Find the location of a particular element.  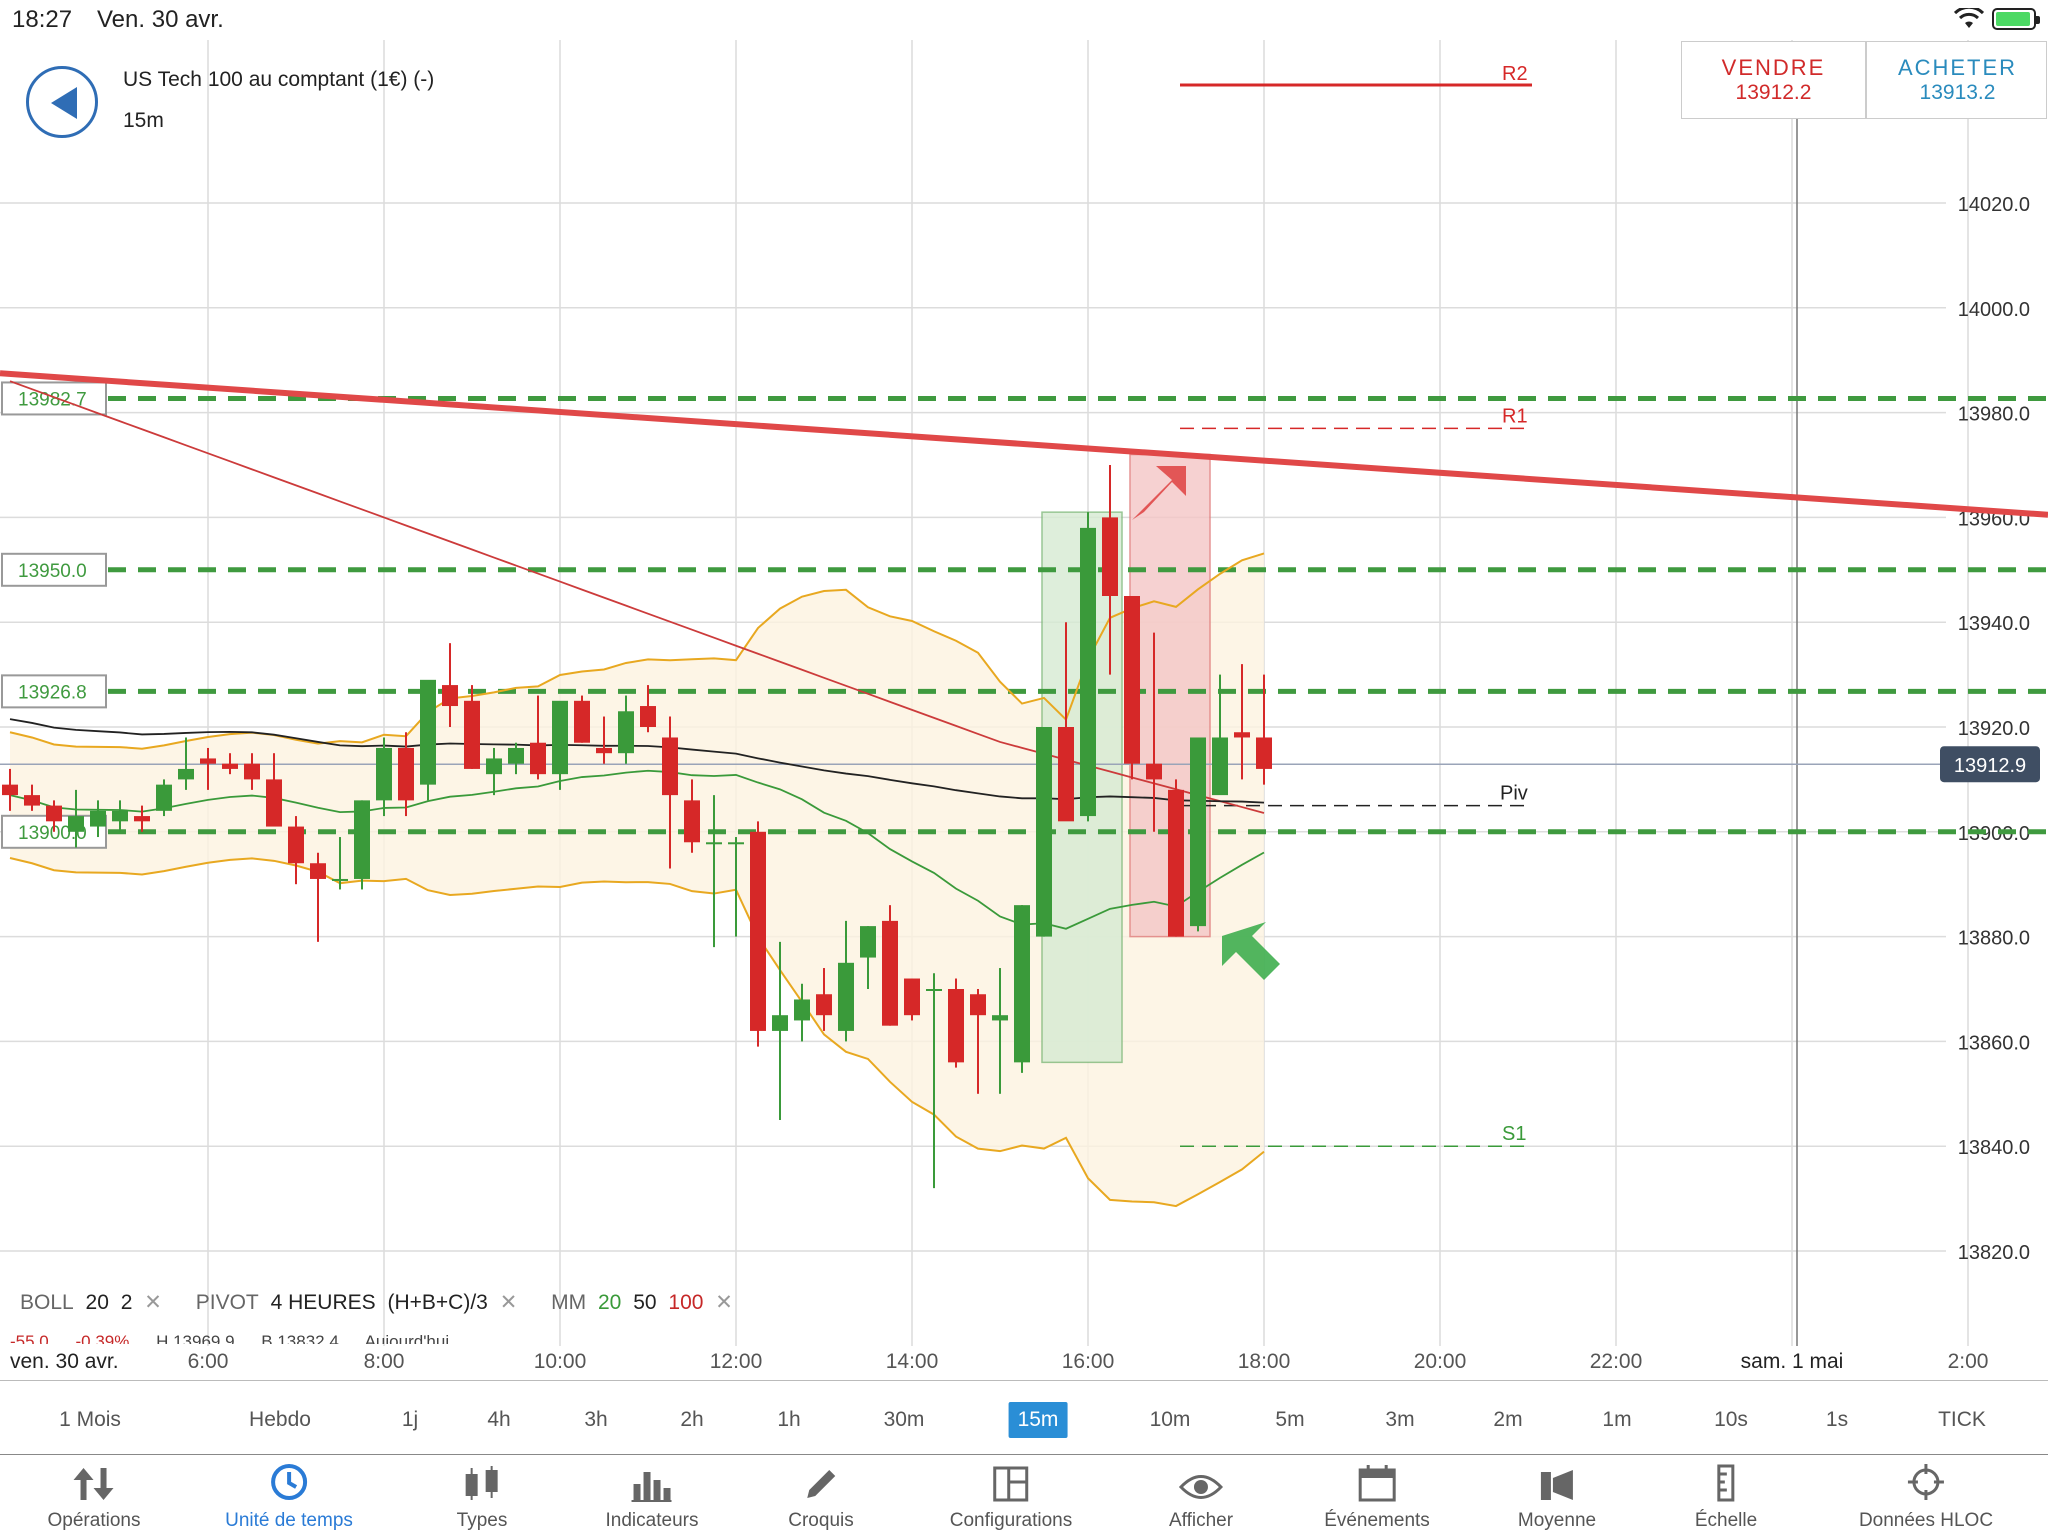

period-1j: 1j is located at coordinates (410, 1419).